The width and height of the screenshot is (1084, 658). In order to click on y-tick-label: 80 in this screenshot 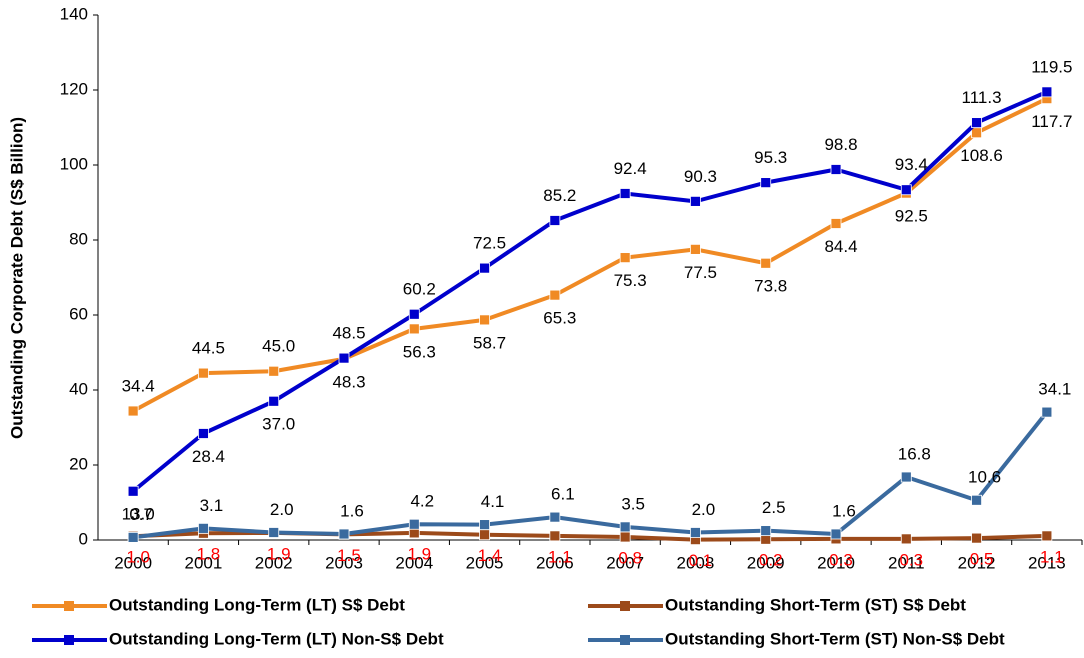, I will do `click(78, 238)`.